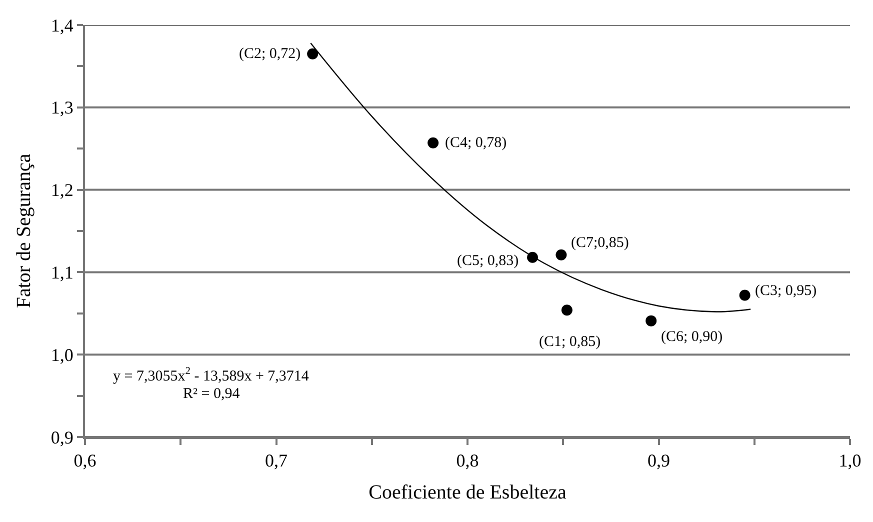  I want to click on x-tick-label: 0,7, so click(276, 460).